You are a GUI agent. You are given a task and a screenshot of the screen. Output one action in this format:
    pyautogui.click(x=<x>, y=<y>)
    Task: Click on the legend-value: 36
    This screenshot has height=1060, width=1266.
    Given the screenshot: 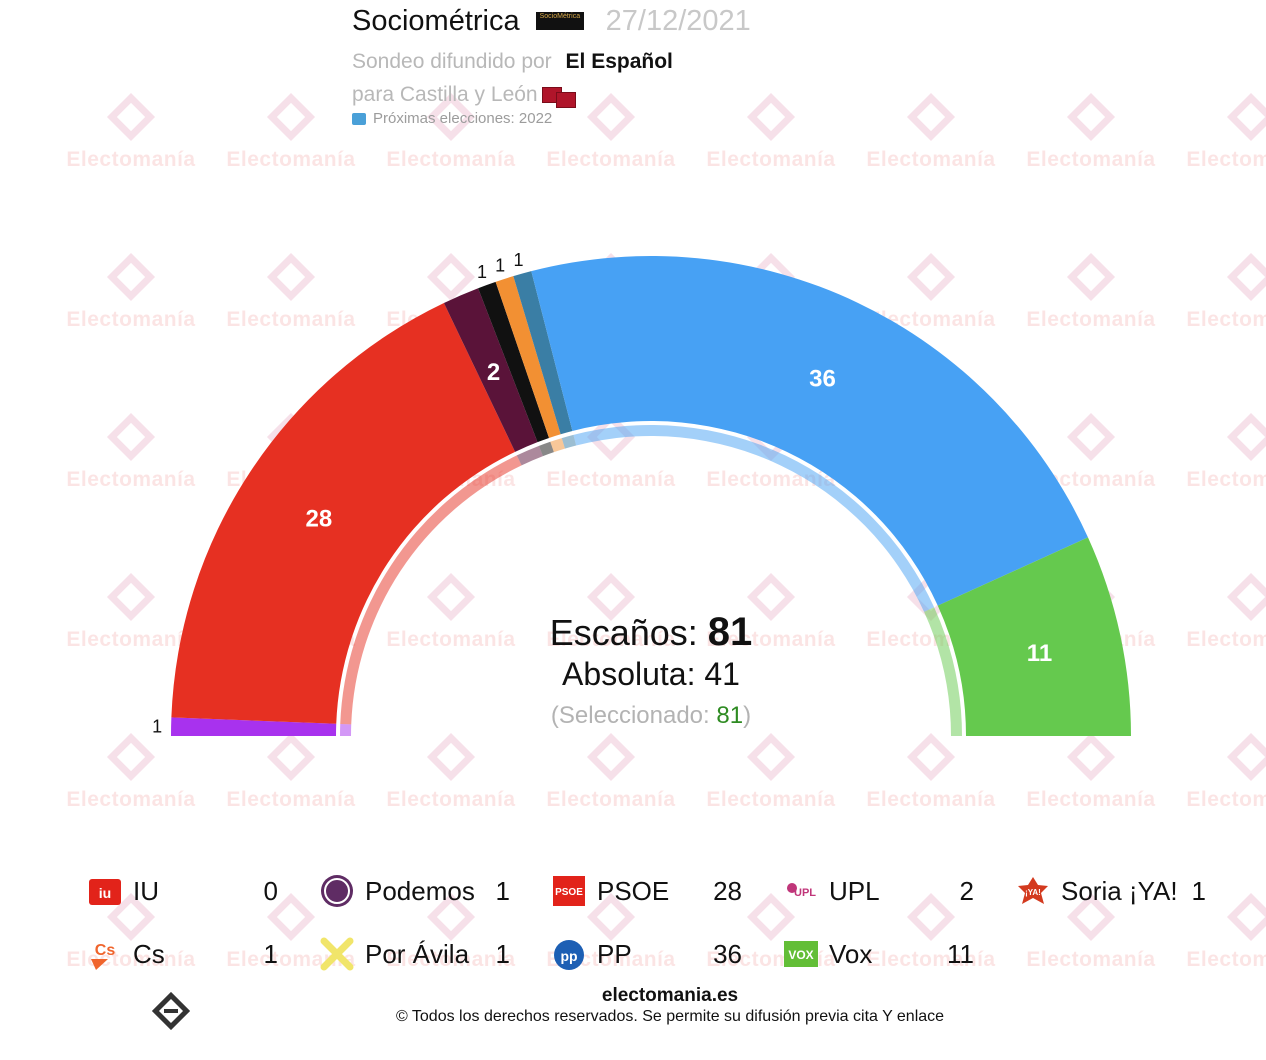 What is the action you would take?
    pyautogui.click(x=727, y=954)
    